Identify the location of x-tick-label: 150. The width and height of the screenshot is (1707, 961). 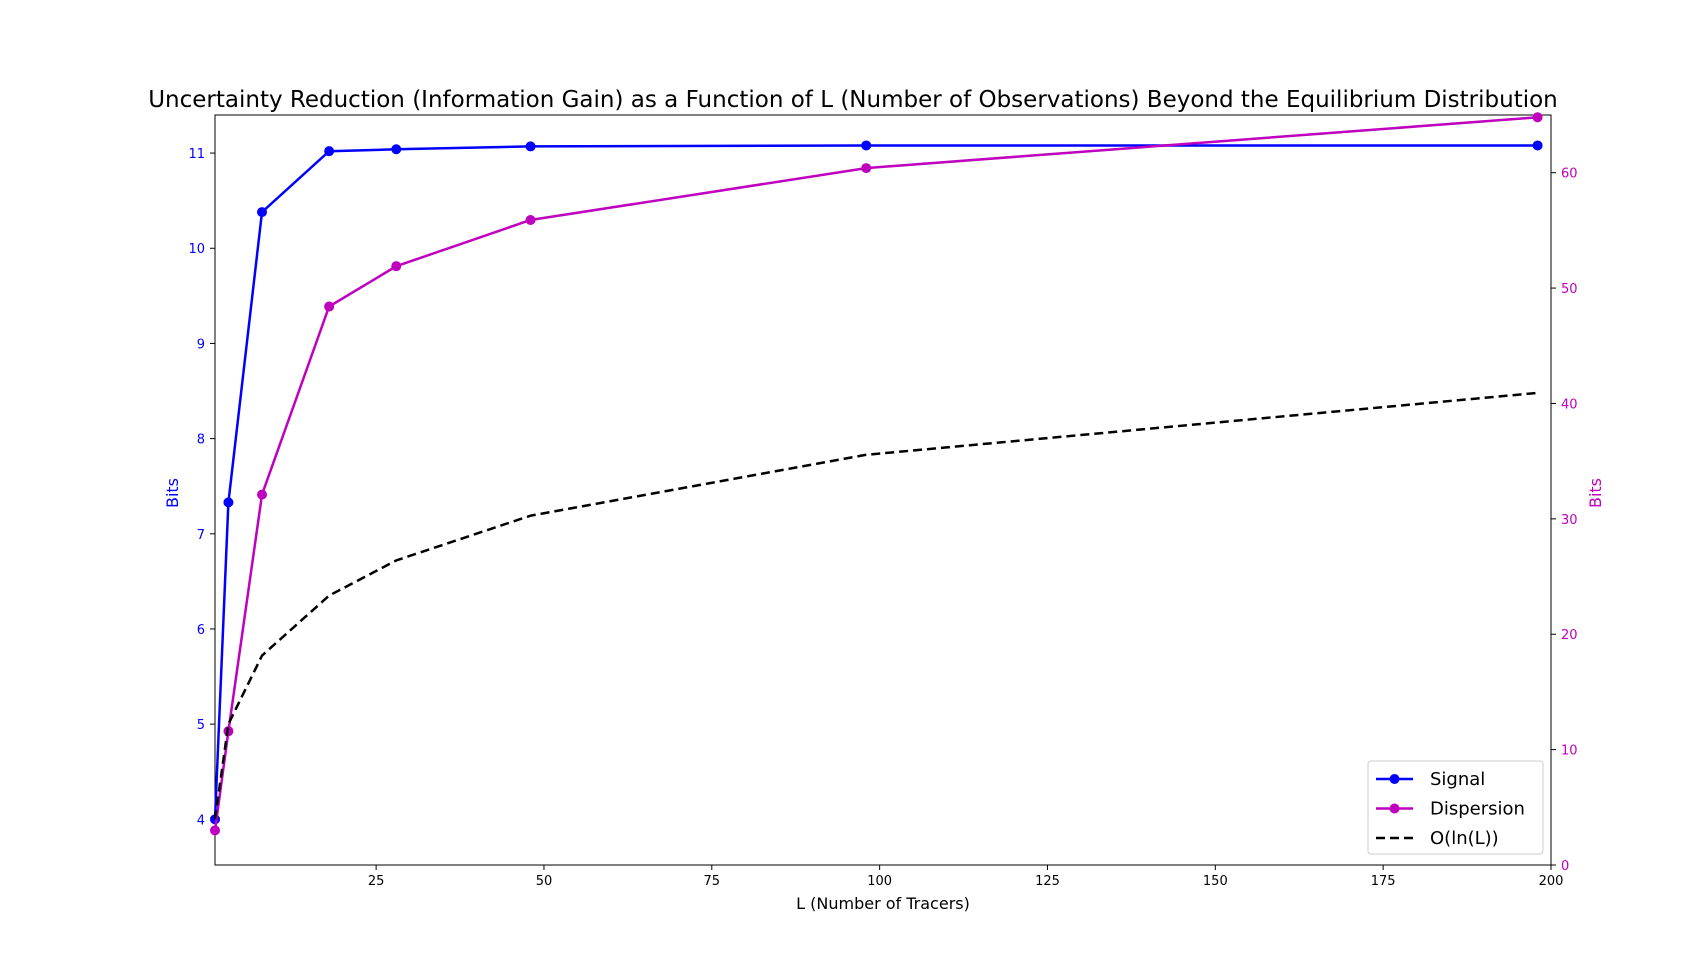
(1215, 881).